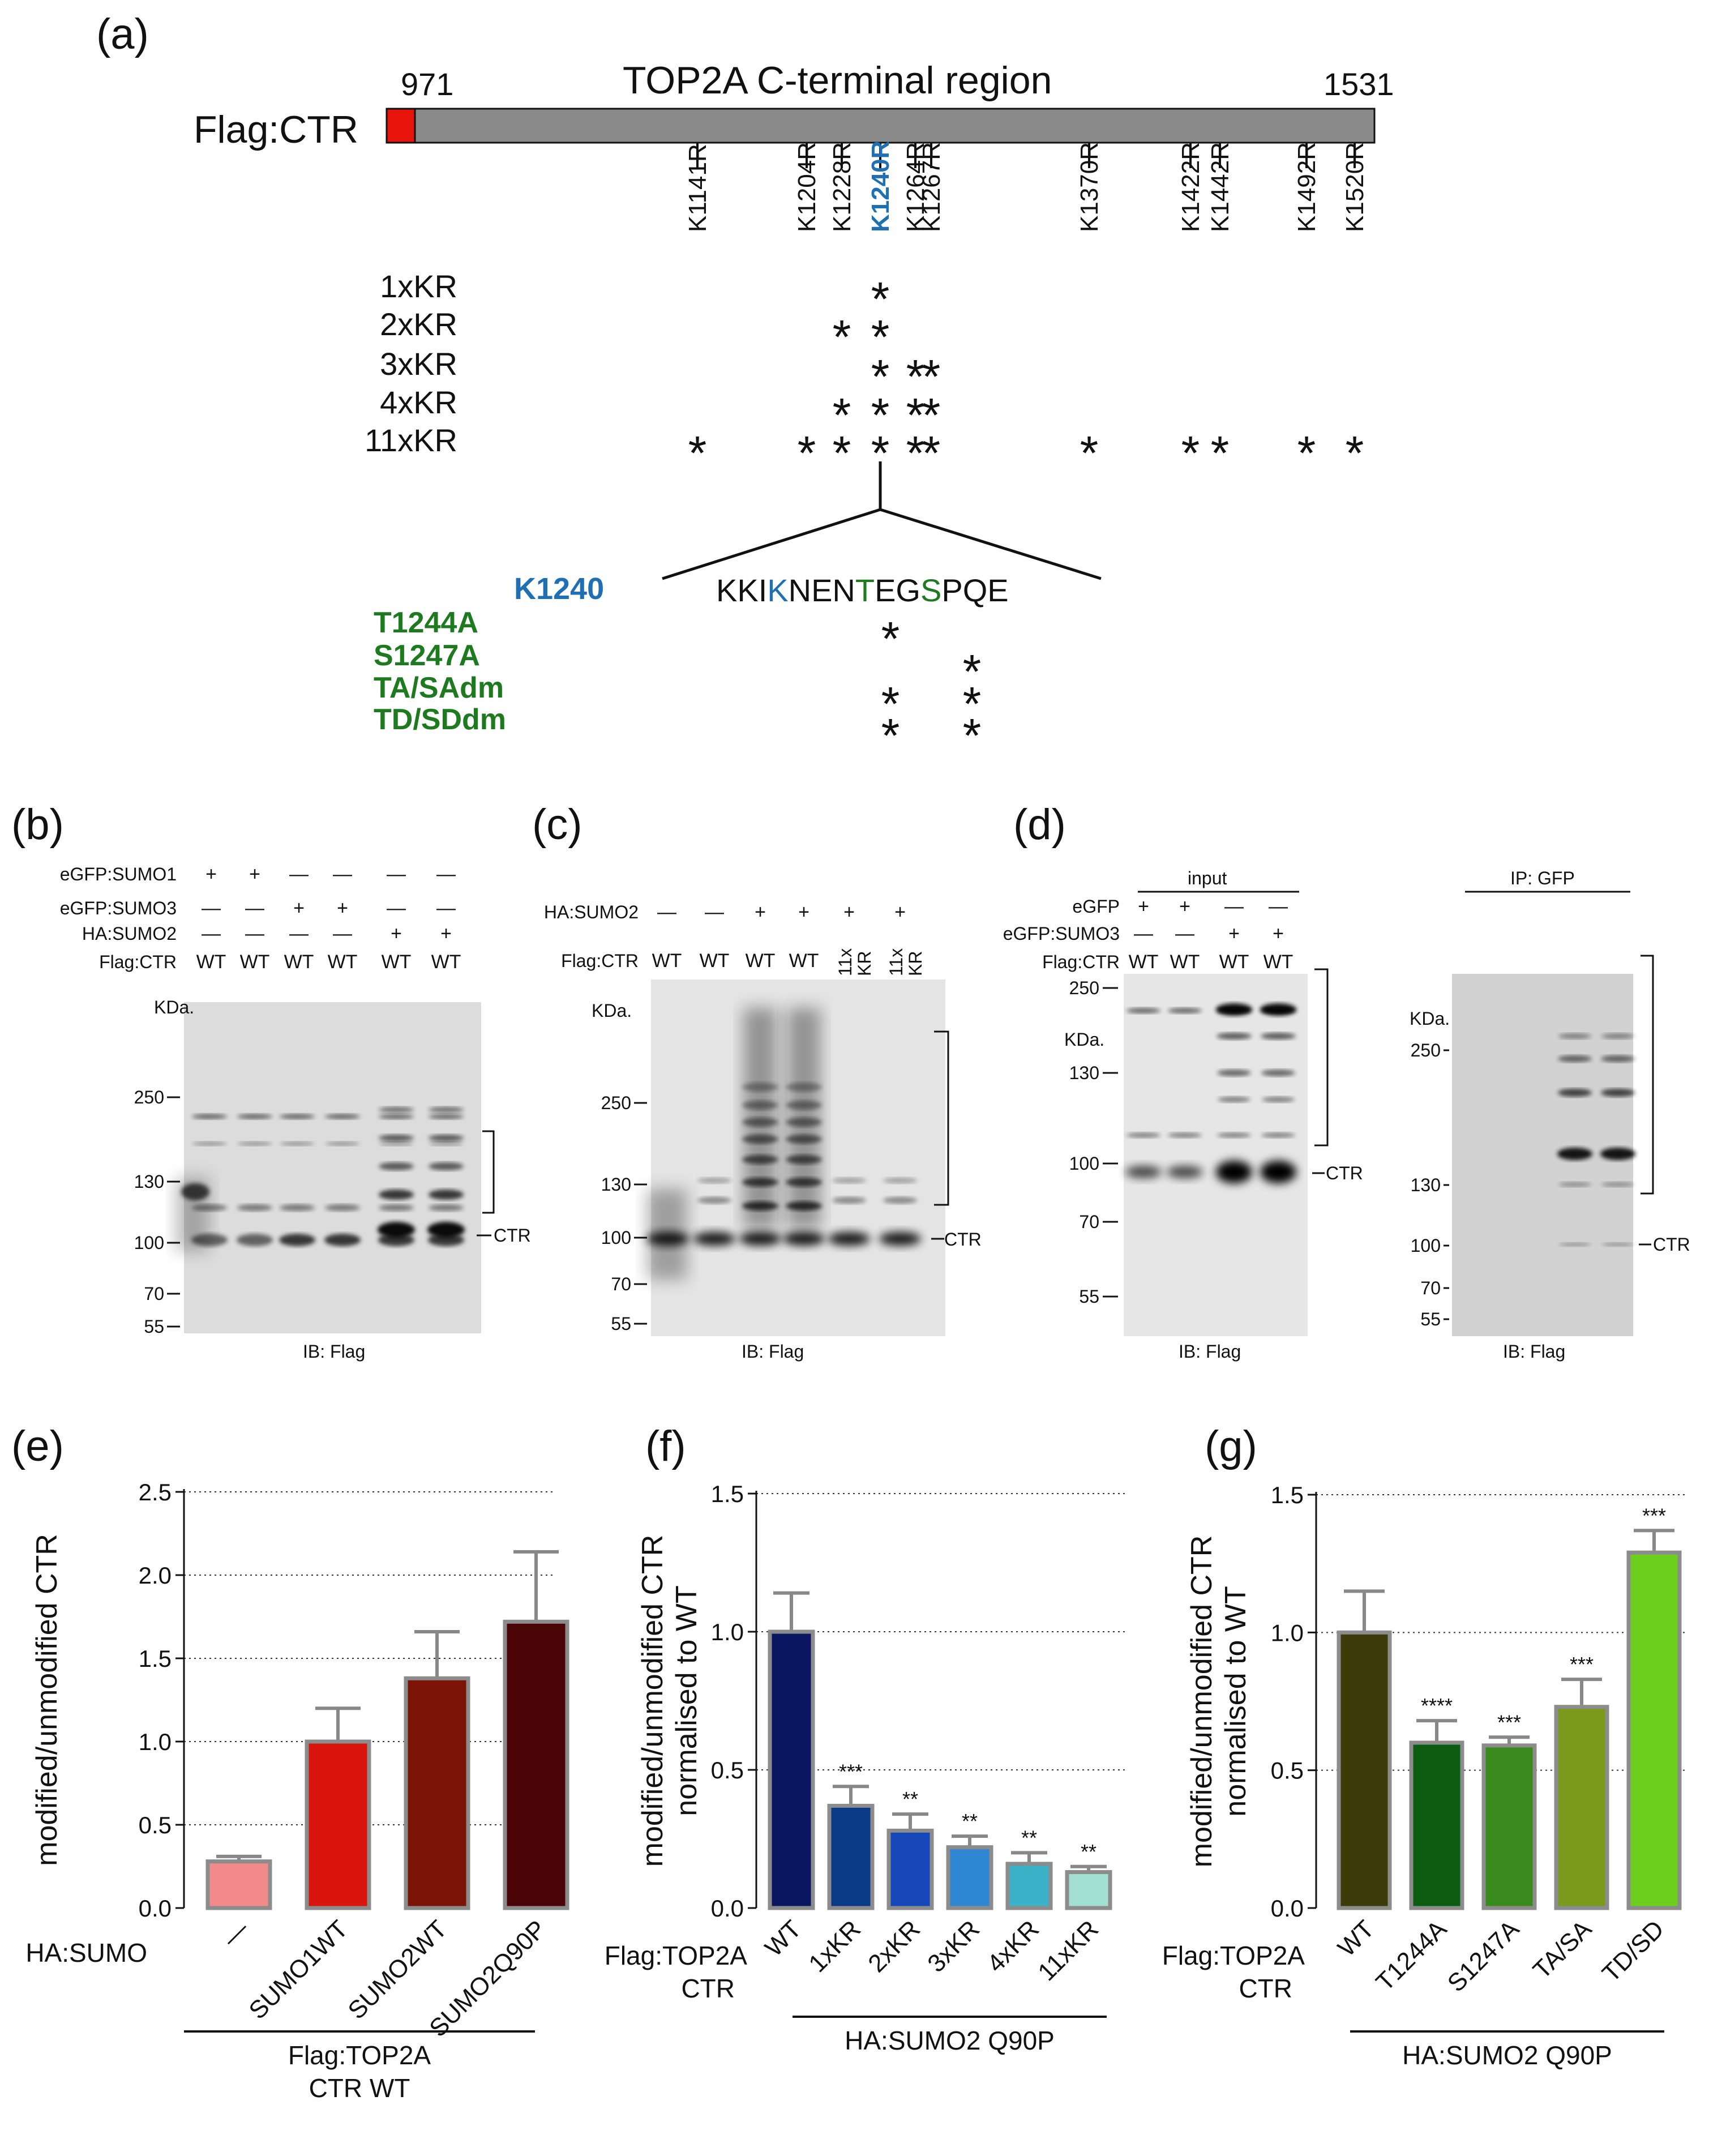 The height and width of the screenshot is (2156, 1709). What do you see at coordinates (845, 962) in the screenshot?
I see `lane-mark-line: 11x` at bounding box center [845, 962].